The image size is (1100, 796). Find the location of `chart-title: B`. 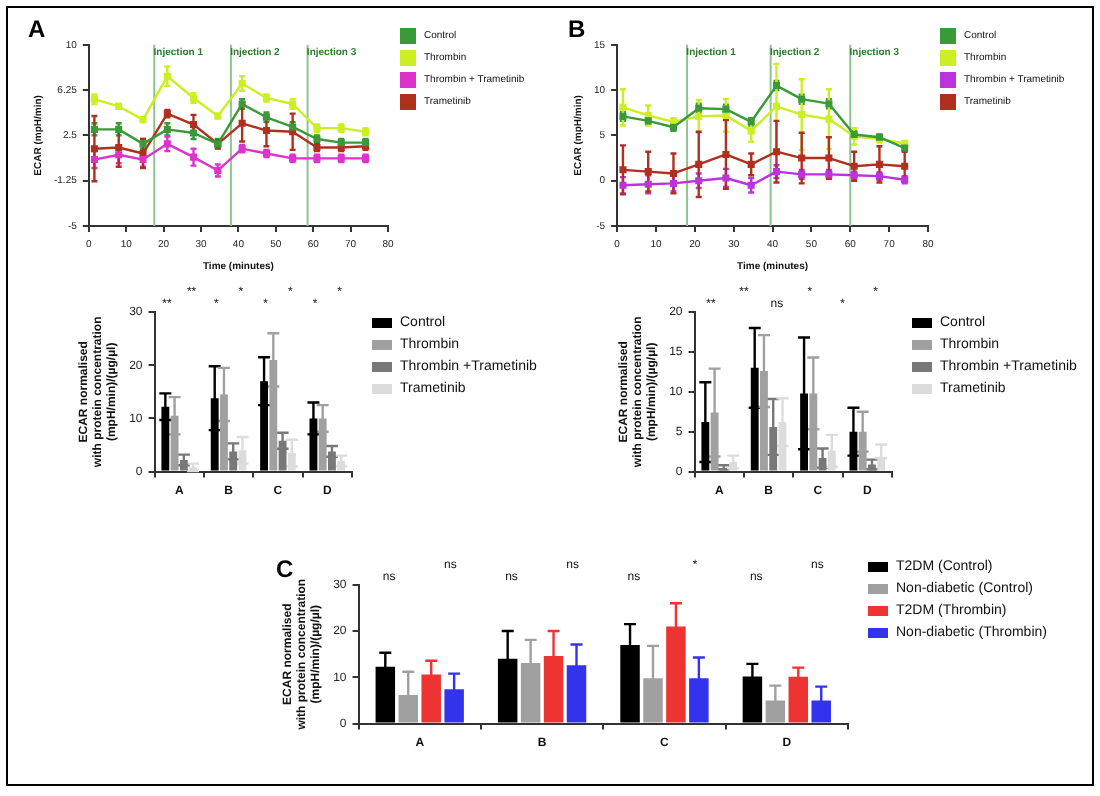

chart-title: B is located at coordinates (577, 29).